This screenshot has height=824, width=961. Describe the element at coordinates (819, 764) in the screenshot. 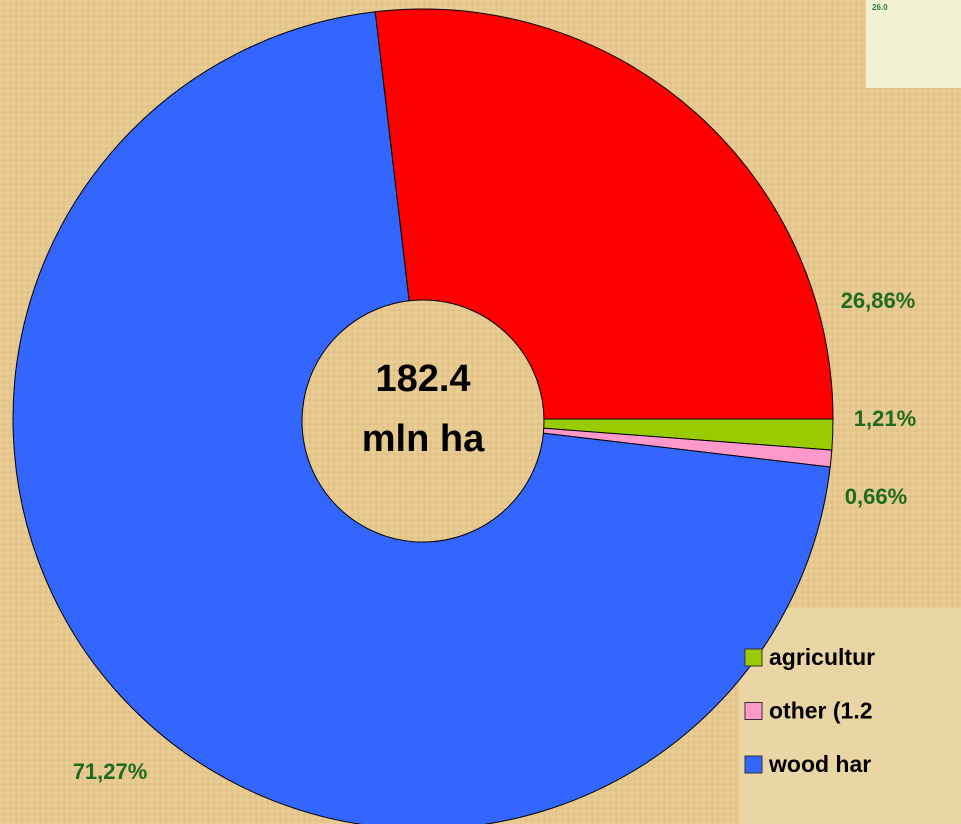

I see `legend-label: wood har` at that location.